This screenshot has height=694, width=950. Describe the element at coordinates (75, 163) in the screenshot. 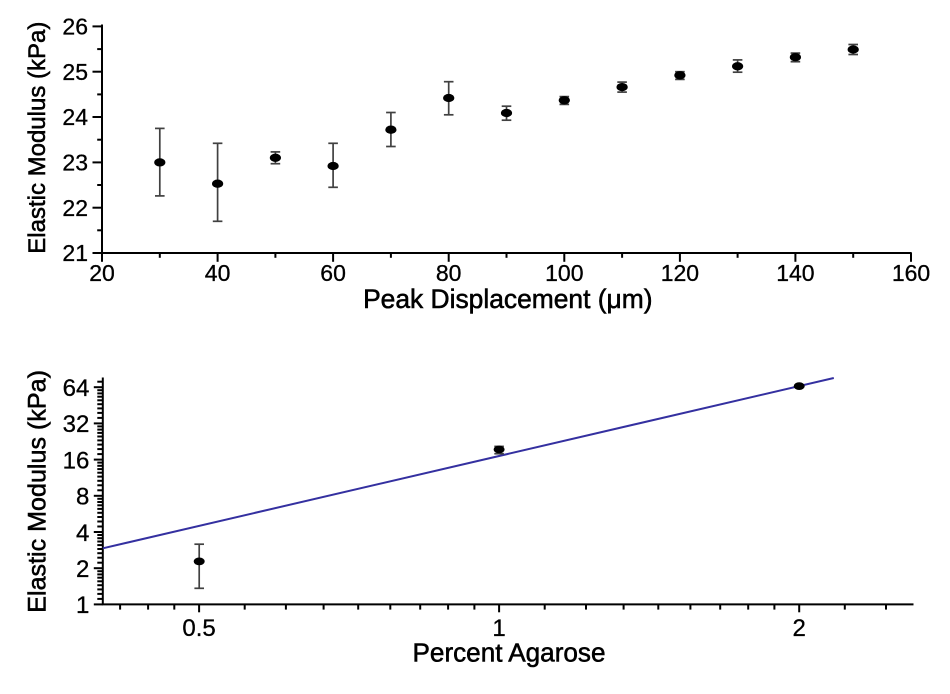

I see `svg-text: 23` at that location.